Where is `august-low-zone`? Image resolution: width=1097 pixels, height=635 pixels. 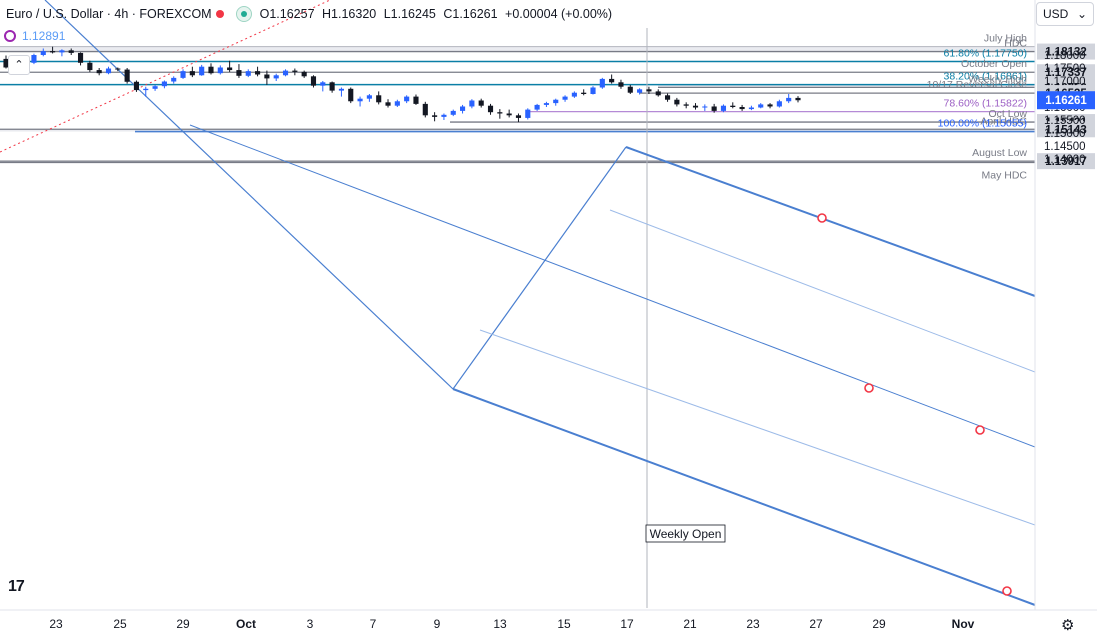 august-low-zone is located at coordinates (517, 162).